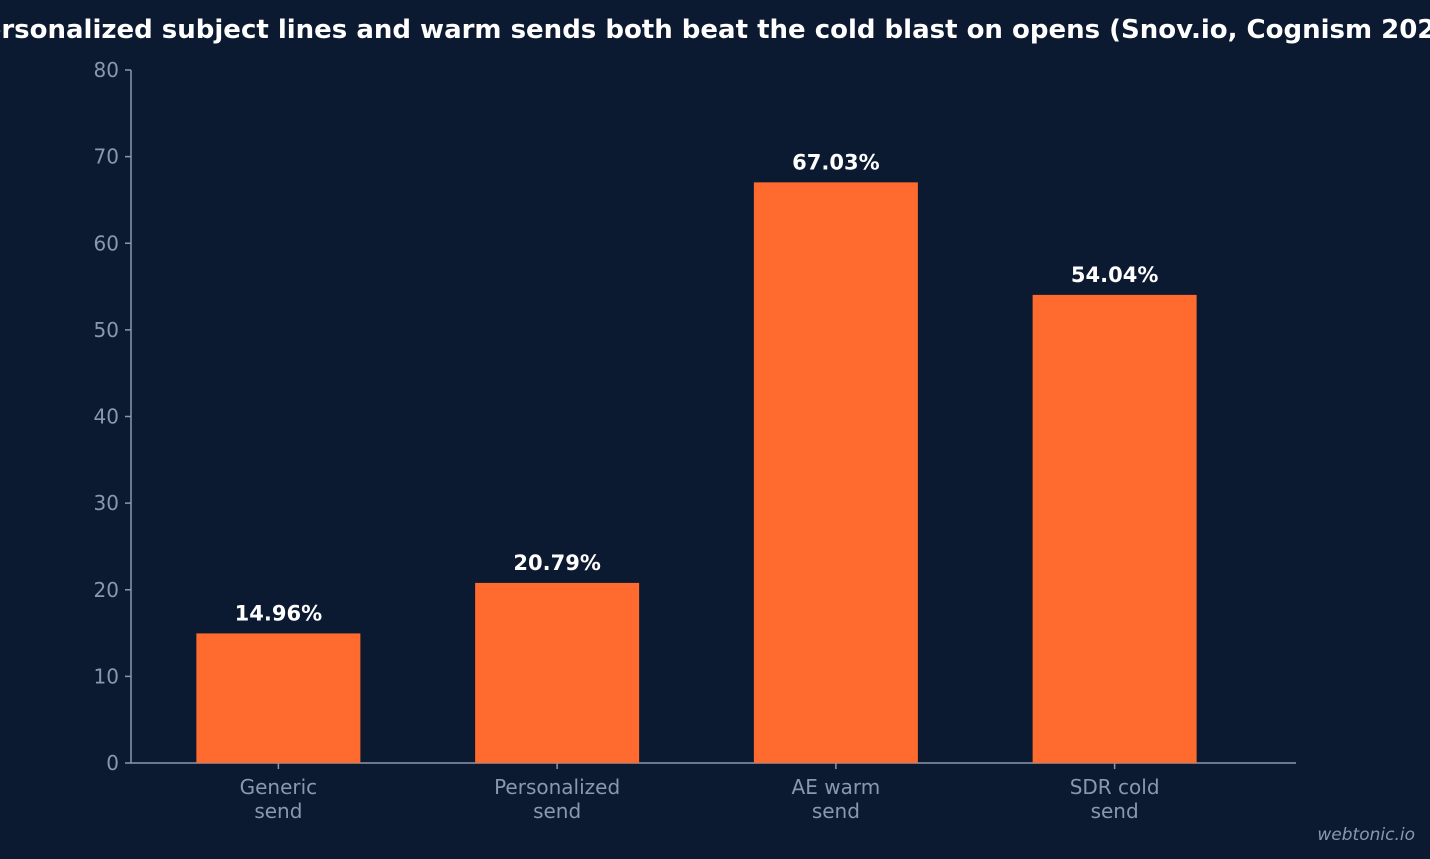 Image resolution: width=1430 pixels, height=859 pixels. What do you see at coordinates (106, 70) in the screenshot?
I see `y-tick-label: 80` at bounding box center [106, 70].